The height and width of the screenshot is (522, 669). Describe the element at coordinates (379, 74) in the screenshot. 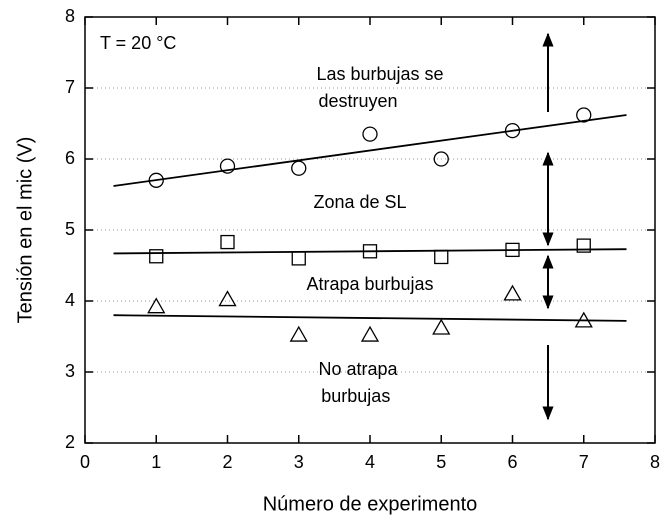

I see `annotation: Las burbujas se` at that location.